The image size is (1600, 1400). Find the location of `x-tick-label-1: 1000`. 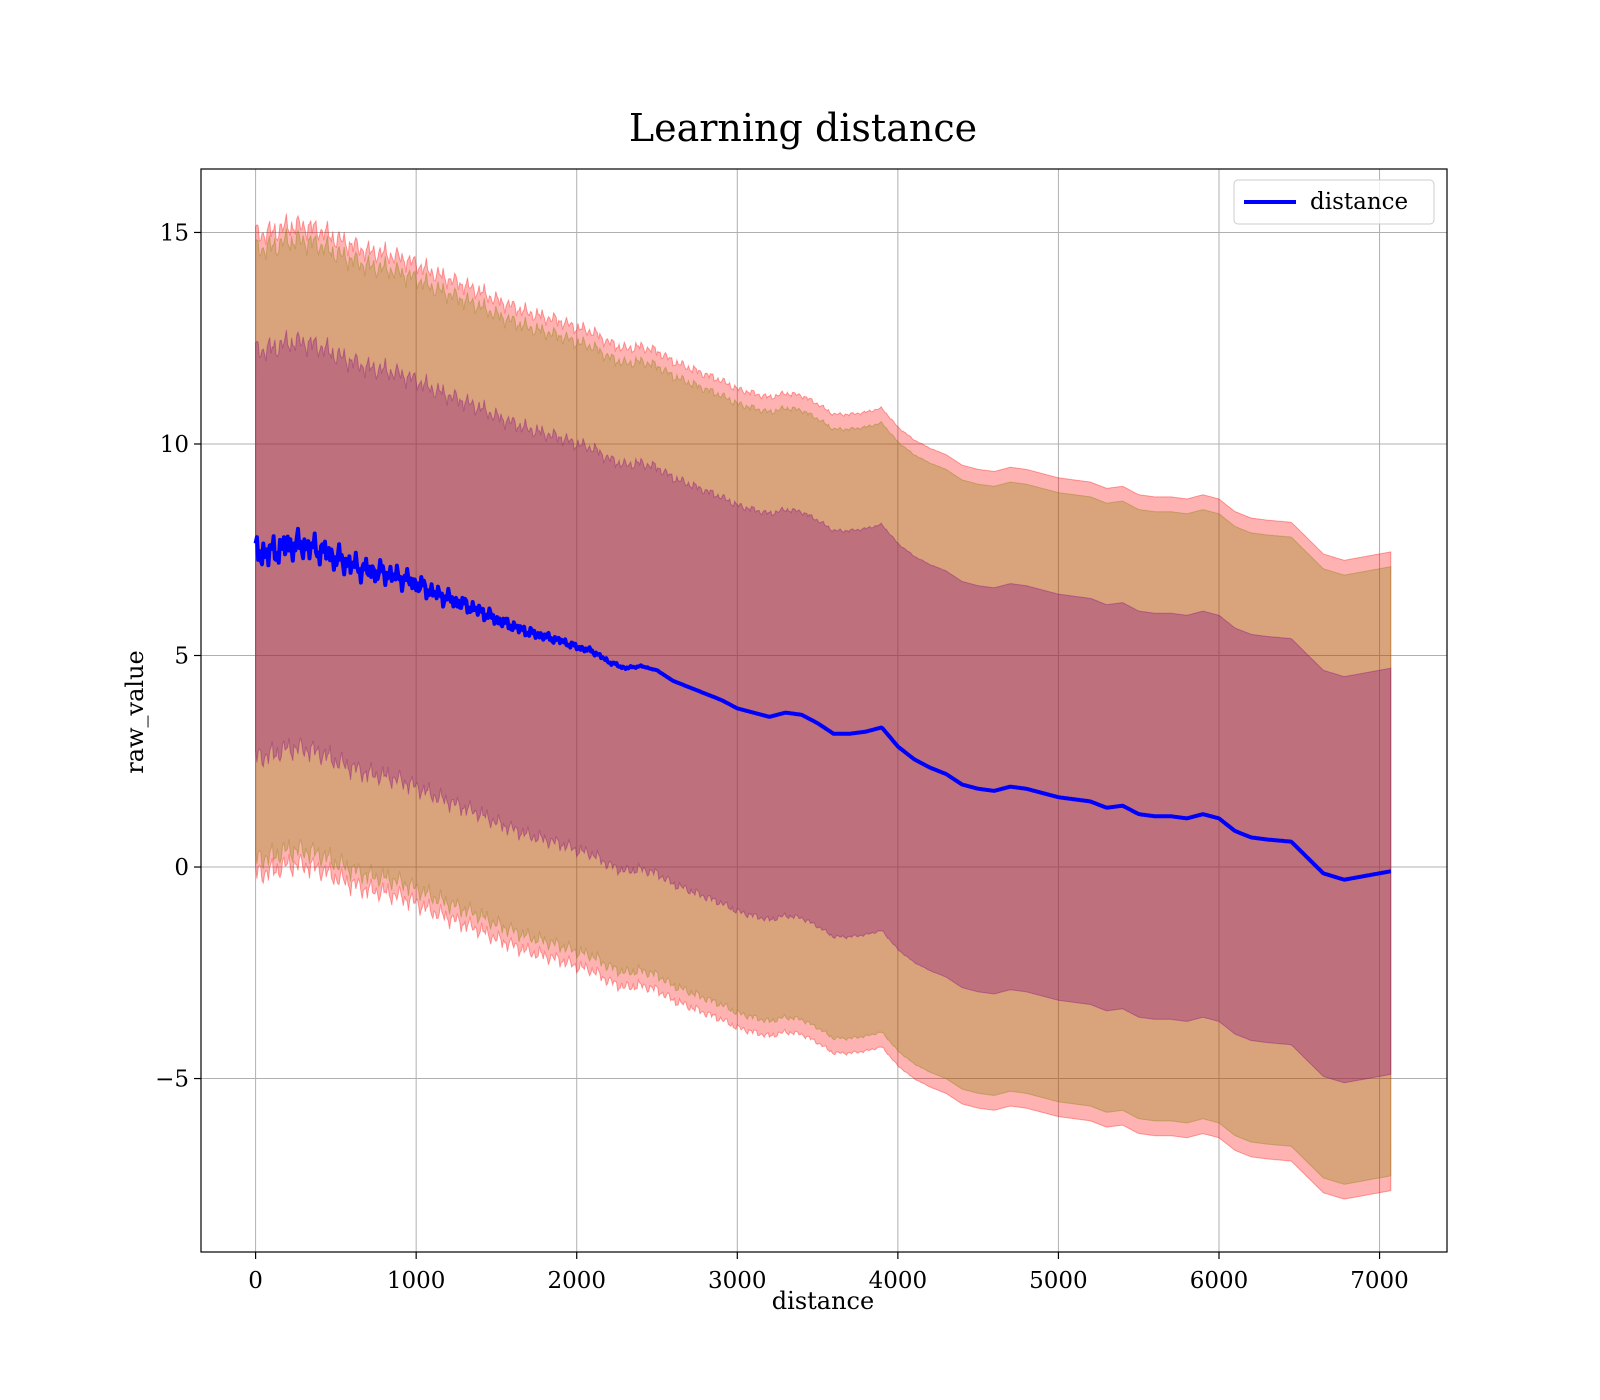

x-tick-label-1: 1000 is located at coordinates (416, 1281).